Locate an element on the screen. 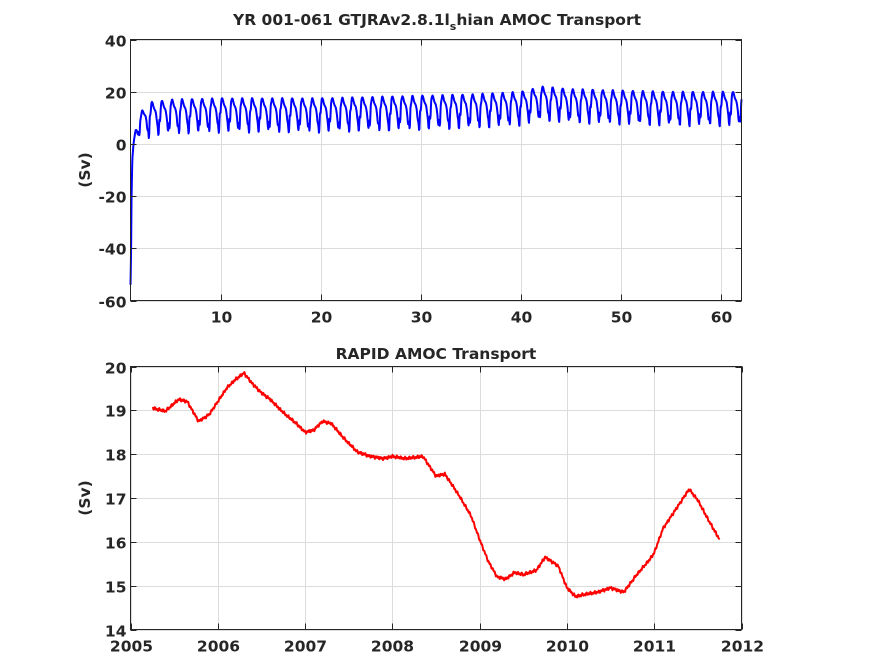 This screenshot has height=656, width=875. bottom-x-tick-label: 2011 is located at coordinates (654, 647).